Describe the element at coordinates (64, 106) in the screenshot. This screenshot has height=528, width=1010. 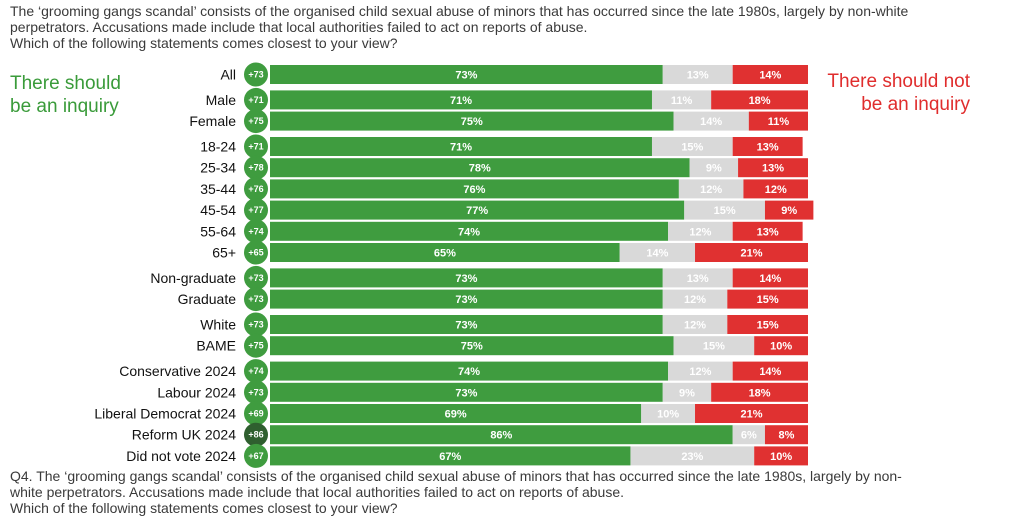
I see `legend-inquiry-line: be an inquiry` at that location.